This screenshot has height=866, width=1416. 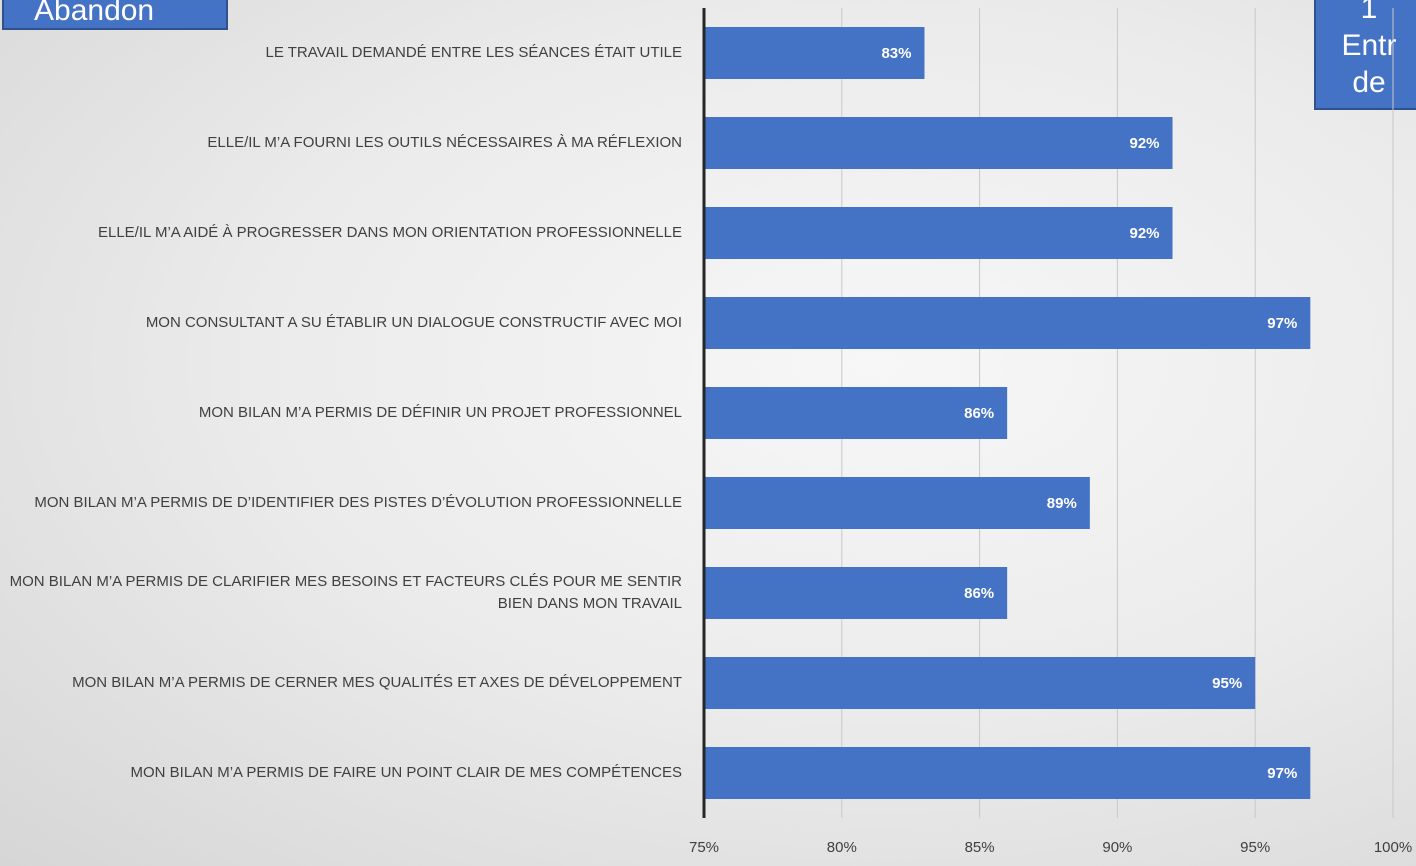 What do you see at coordinates (1393, 847) in the screenshot?
I see `x-tick-label: 100%` at bounding box center [1393, 847].